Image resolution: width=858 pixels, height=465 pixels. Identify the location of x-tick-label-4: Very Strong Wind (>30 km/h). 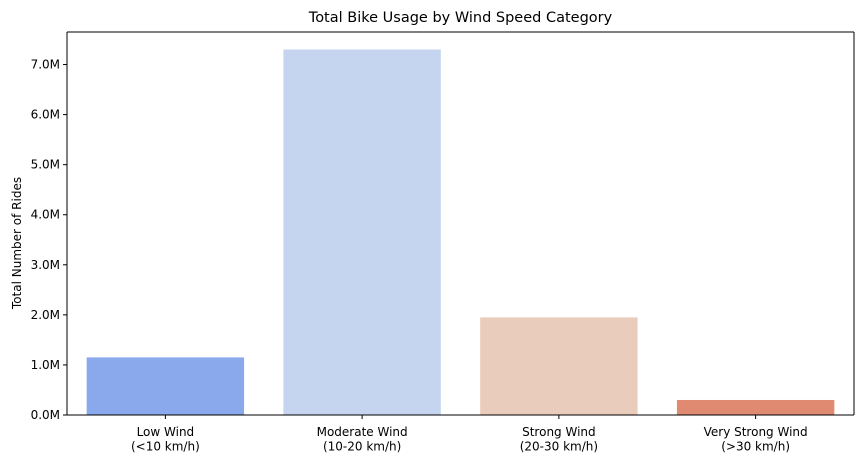
(756, 439).